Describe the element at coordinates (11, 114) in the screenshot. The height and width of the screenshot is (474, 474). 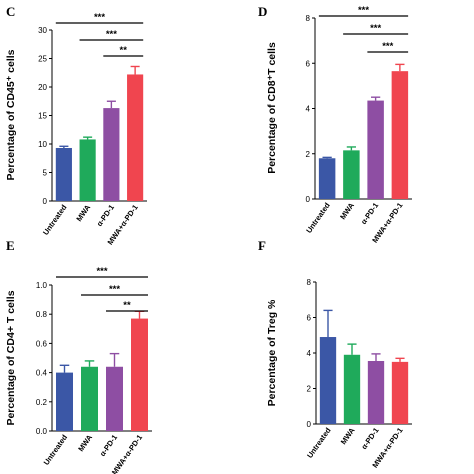
I see `y-axis-label: Percentage of CD45⁺ cells` at that location.